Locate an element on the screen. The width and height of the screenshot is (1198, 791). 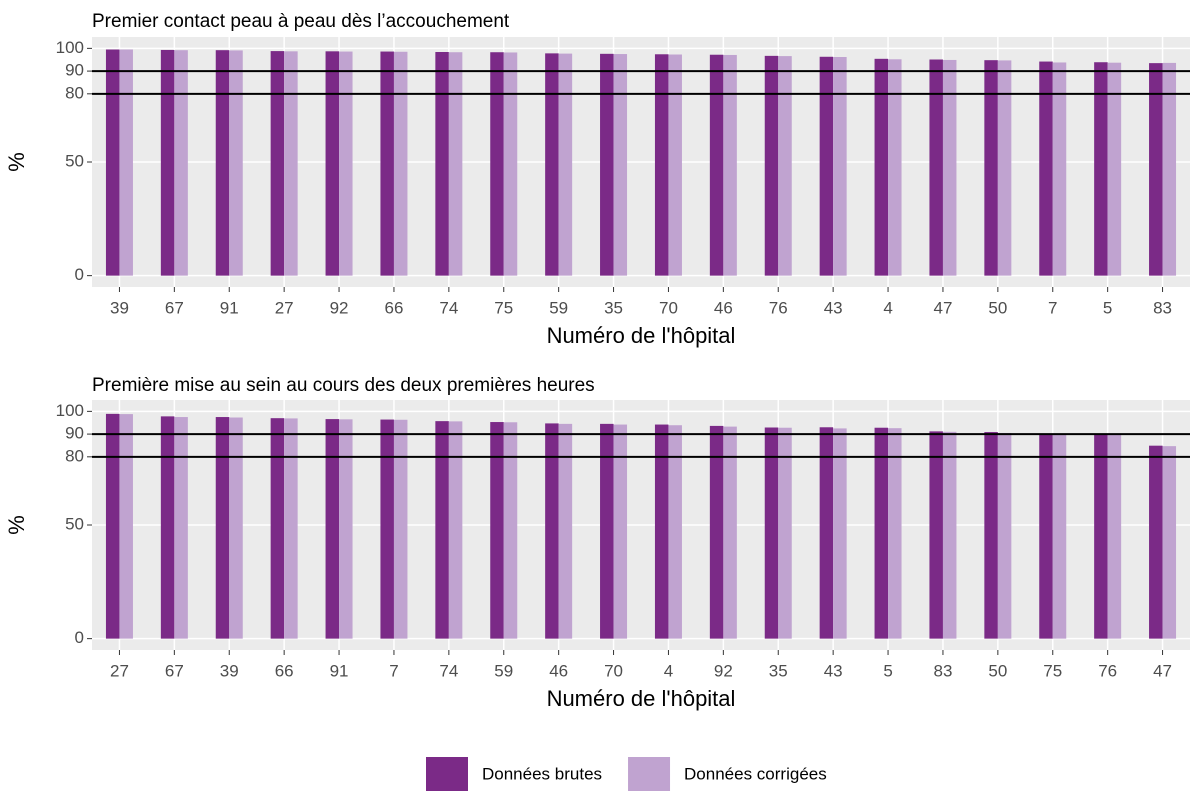
y-tick-label: 50 is located at coordinates (74, 523).